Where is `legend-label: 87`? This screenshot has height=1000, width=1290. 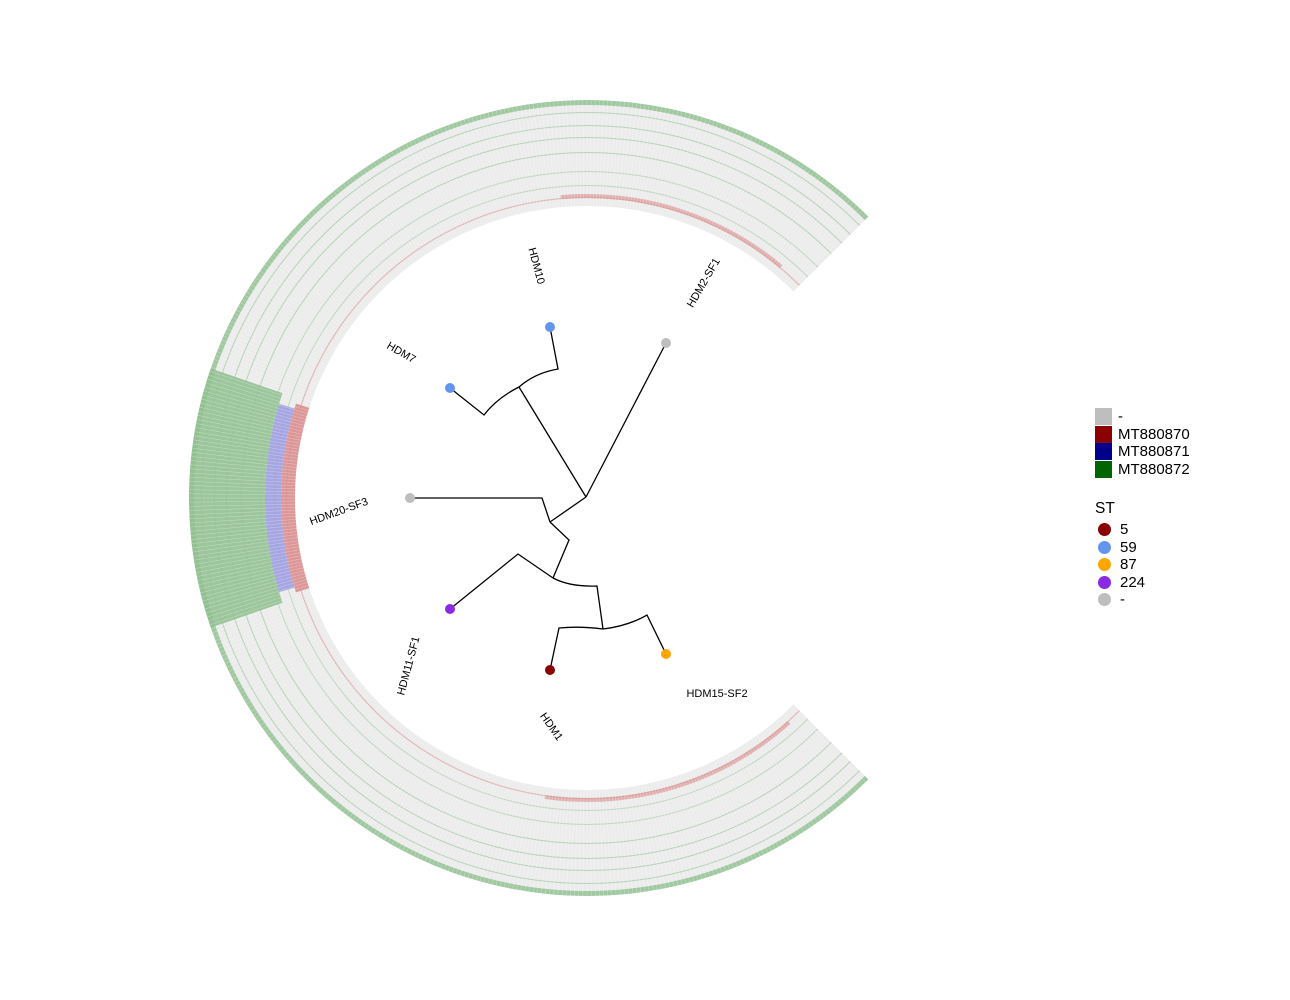 legend-label: 87 is located at coordinates (1128, 565).